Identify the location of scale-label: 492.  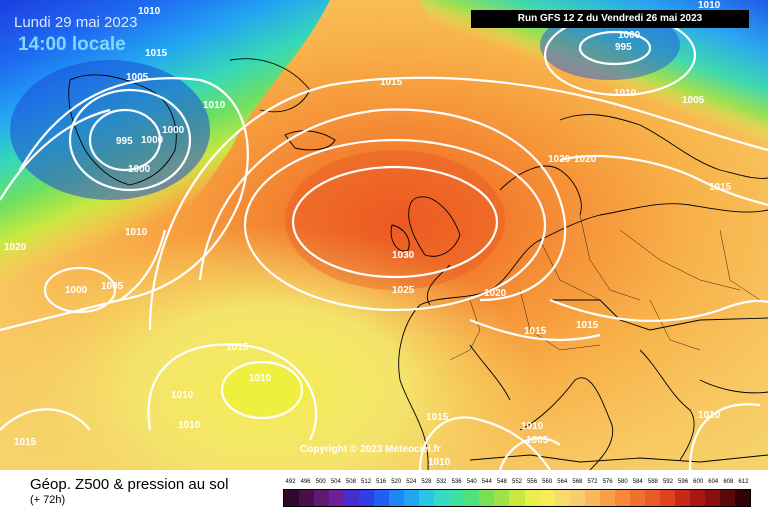
(290, 482).